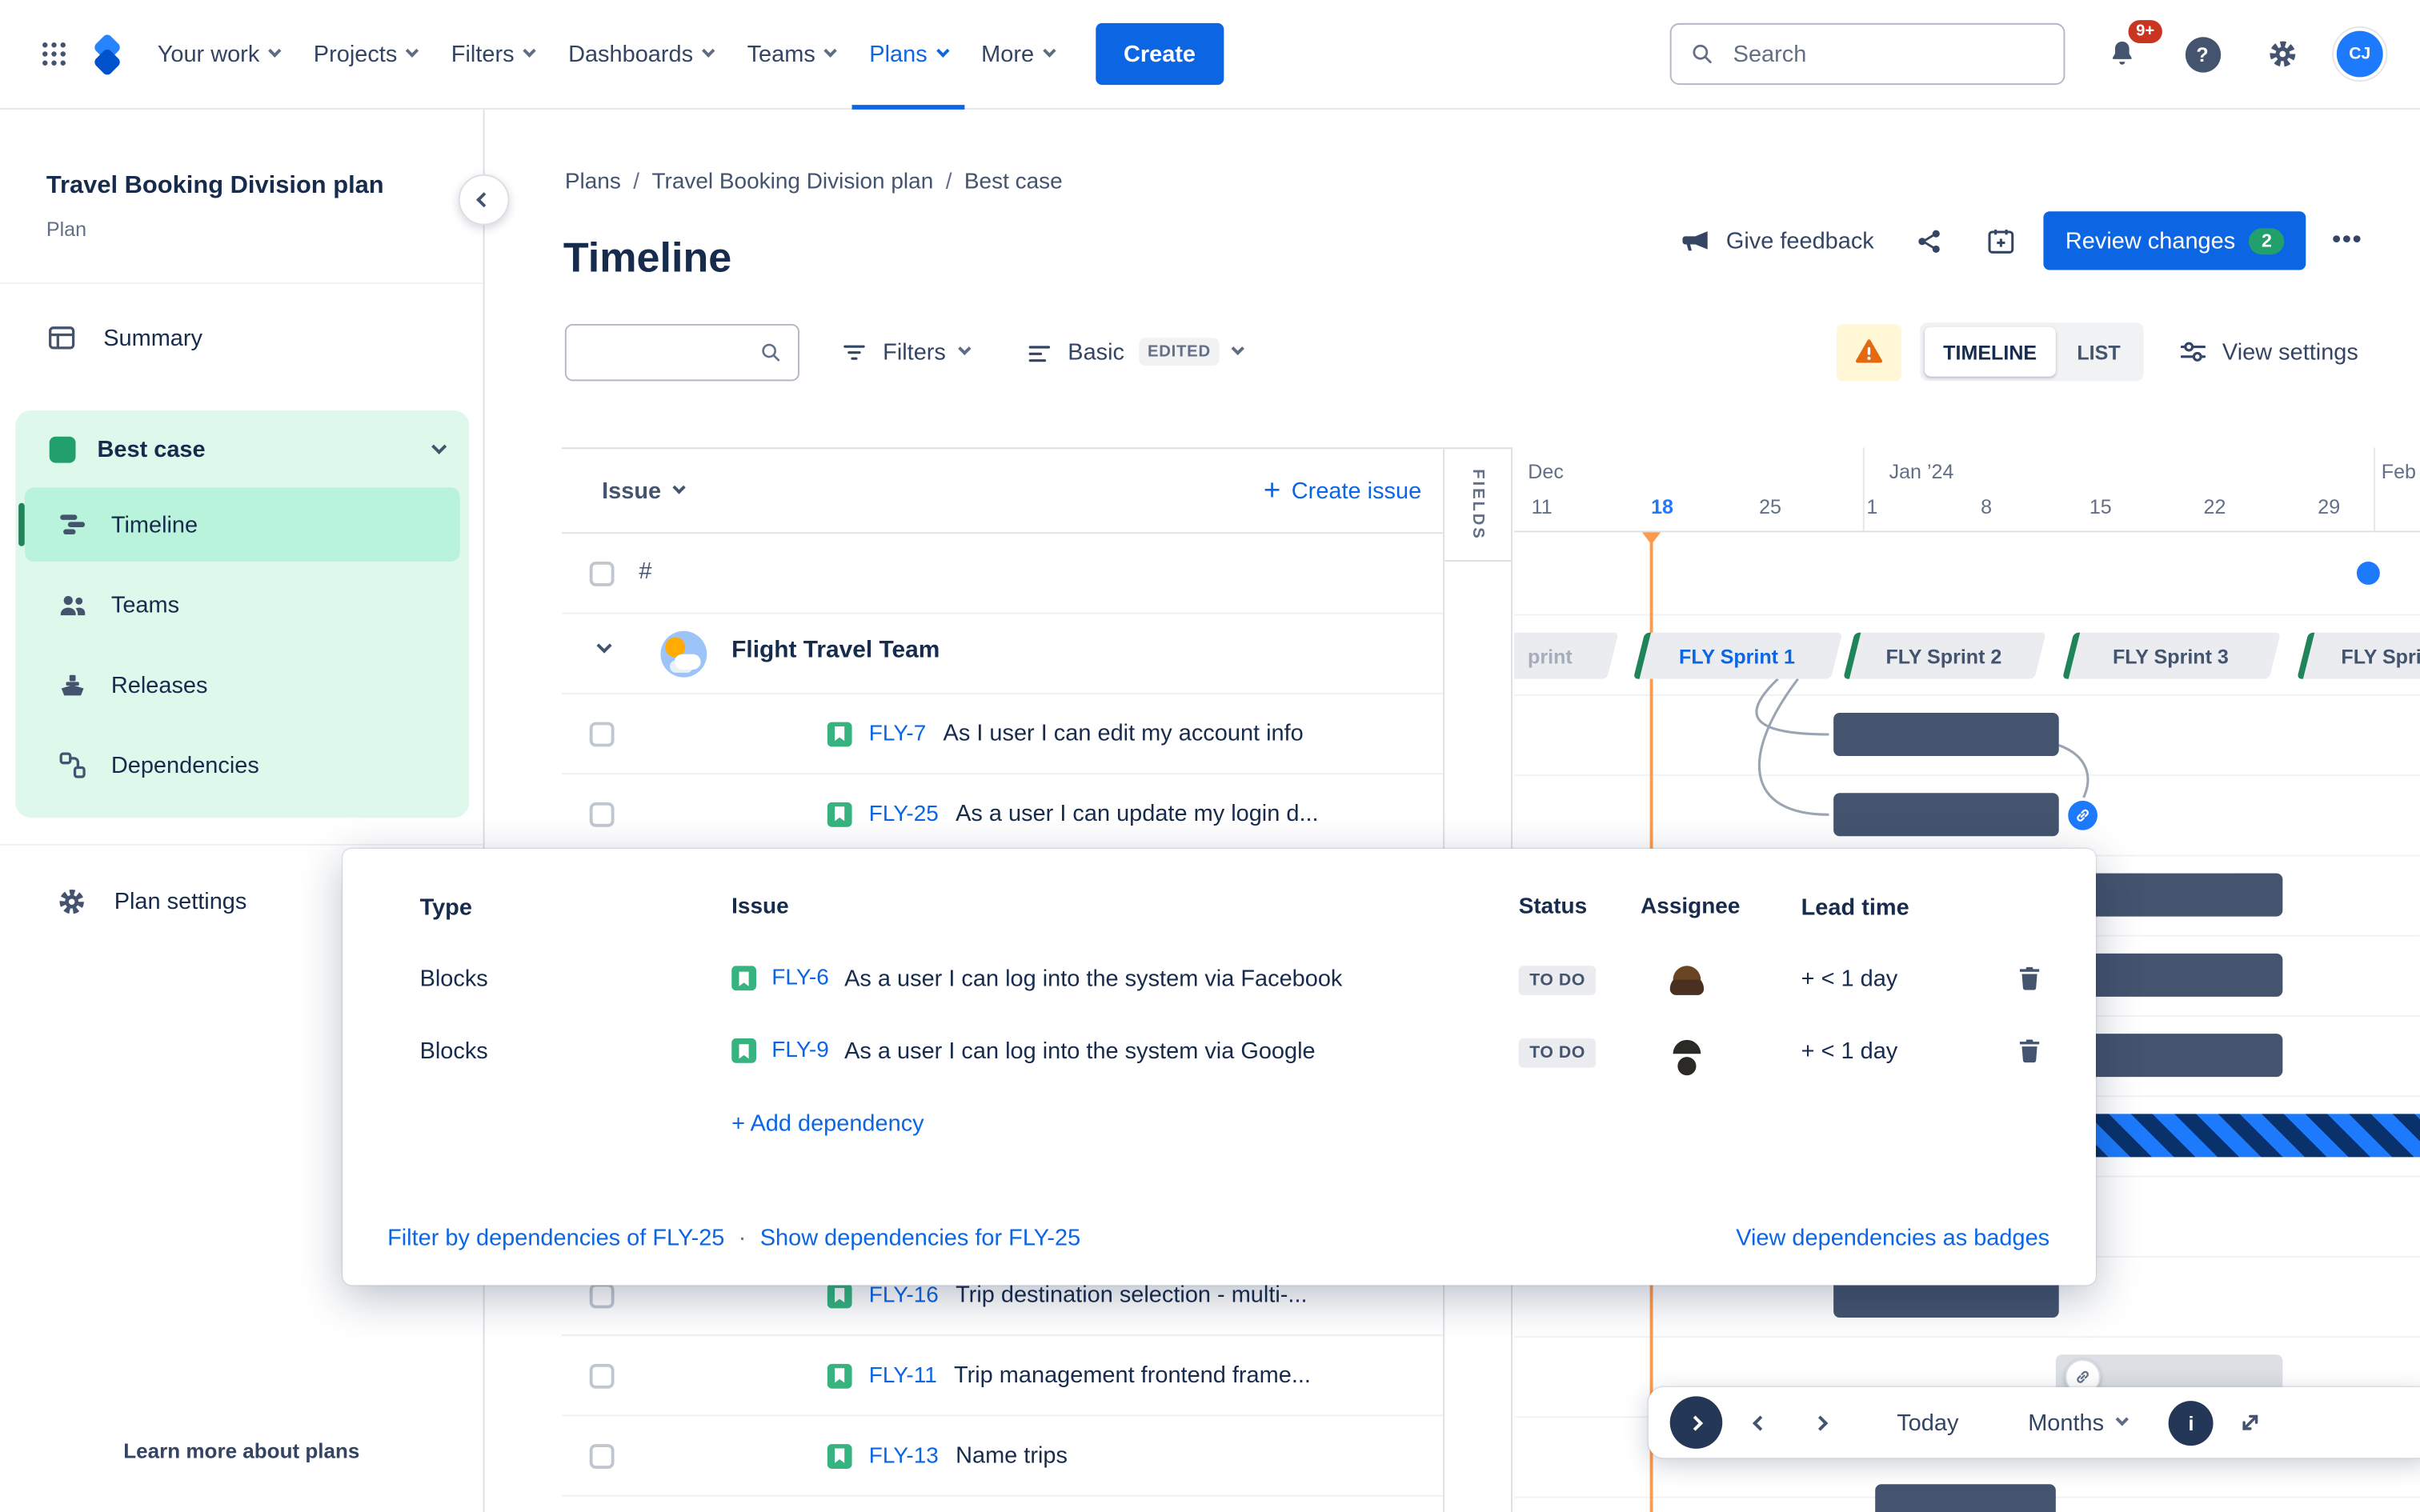  What do you see at coordinates (1893, 1238) in the screenshot?
I see `view-dependencies-as-badges-link: View dependencies as badges` at bounding box center [1893, 1238].